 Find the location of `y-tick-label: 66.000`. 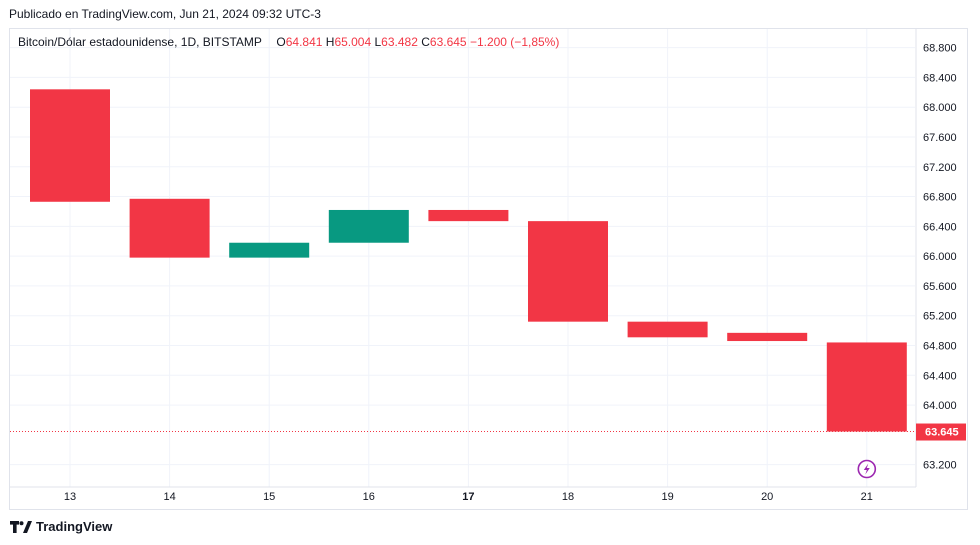

y-tick-label: 66.000 is located at coordinates (940, 257).